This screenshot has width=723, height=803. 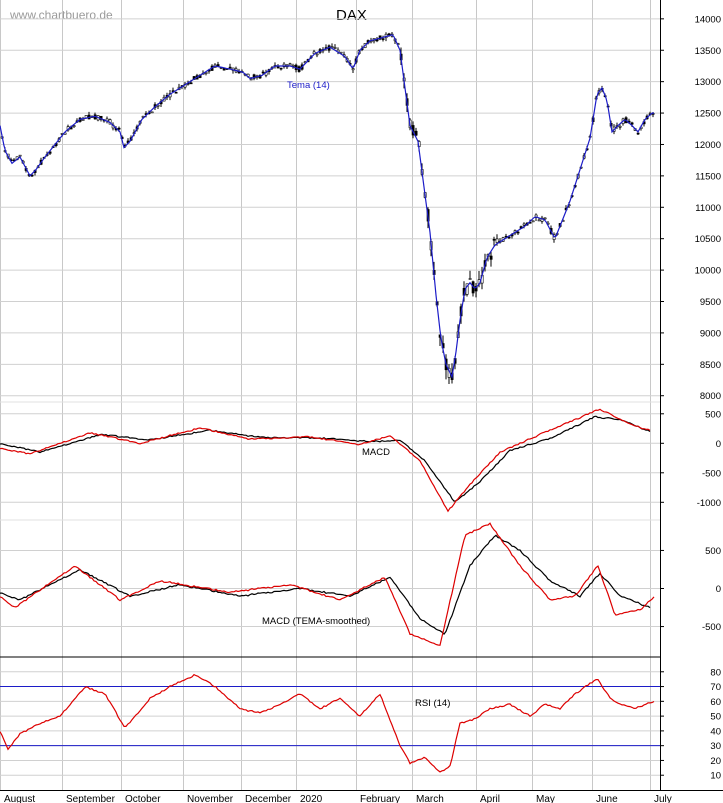 I want to click on y-tick-label: 50, so click(x=715, y=717).